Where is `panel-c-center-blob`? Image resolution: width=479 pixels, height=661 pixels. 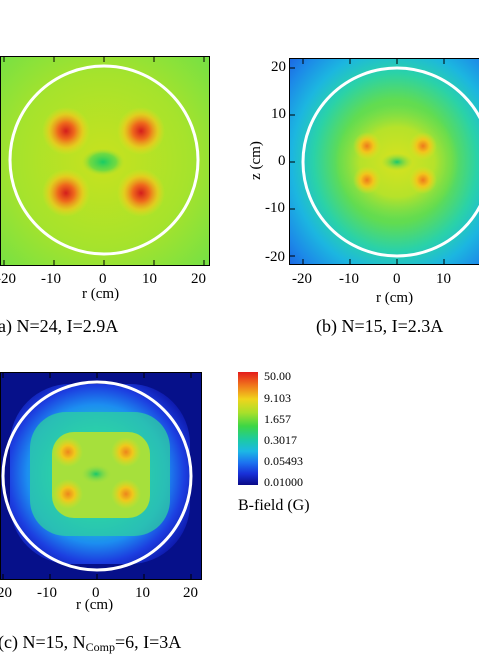
panel-c-center-blob is located at coordinates (96, 474).